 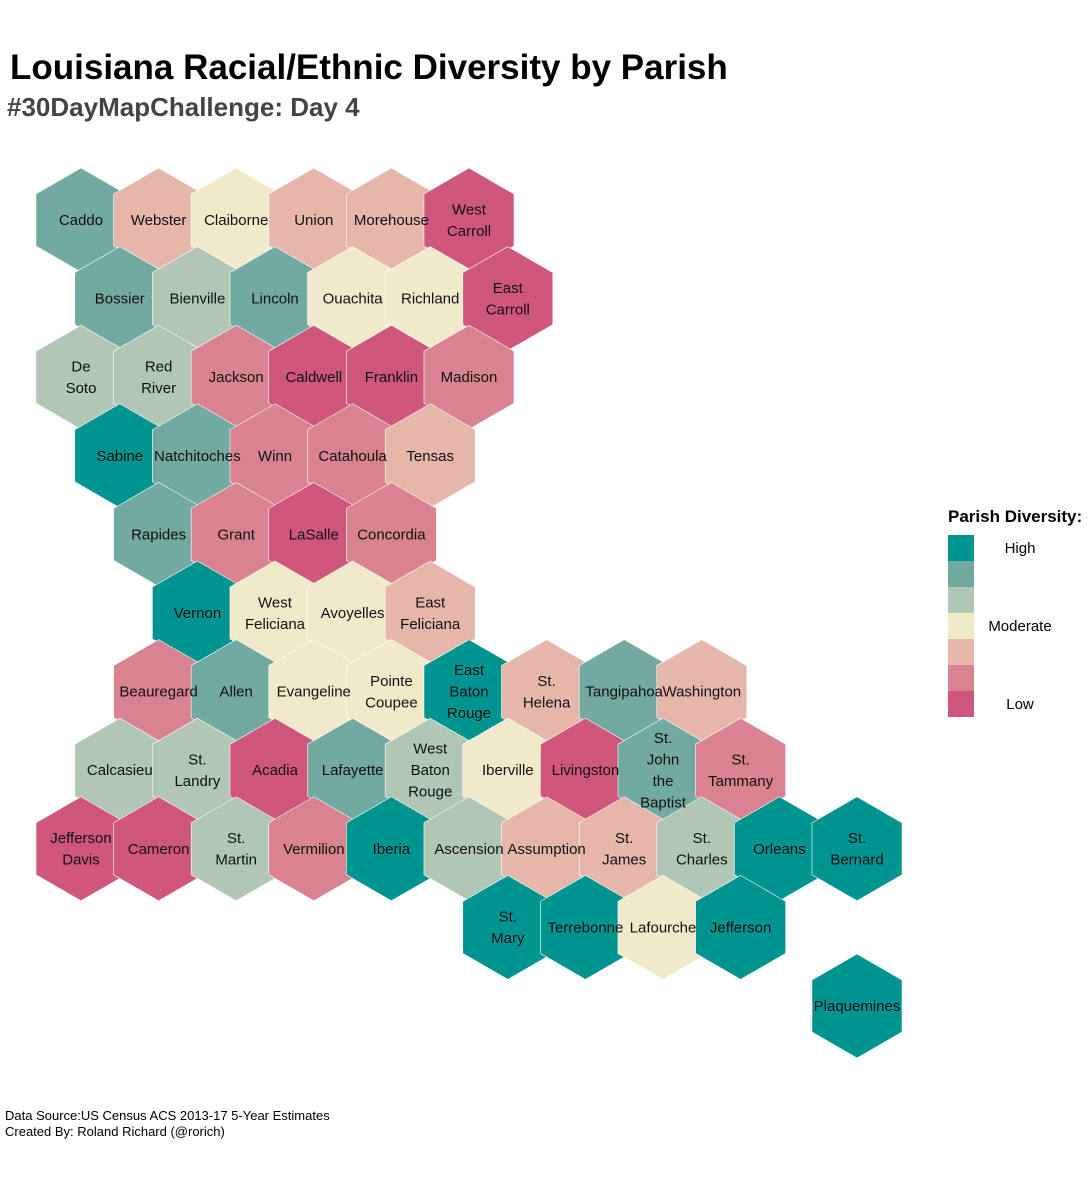 What do you see at coordinates (352, 456) in the screenshot?
I see `parish-label-line: Catahoula` at bounding box center [352, 456].